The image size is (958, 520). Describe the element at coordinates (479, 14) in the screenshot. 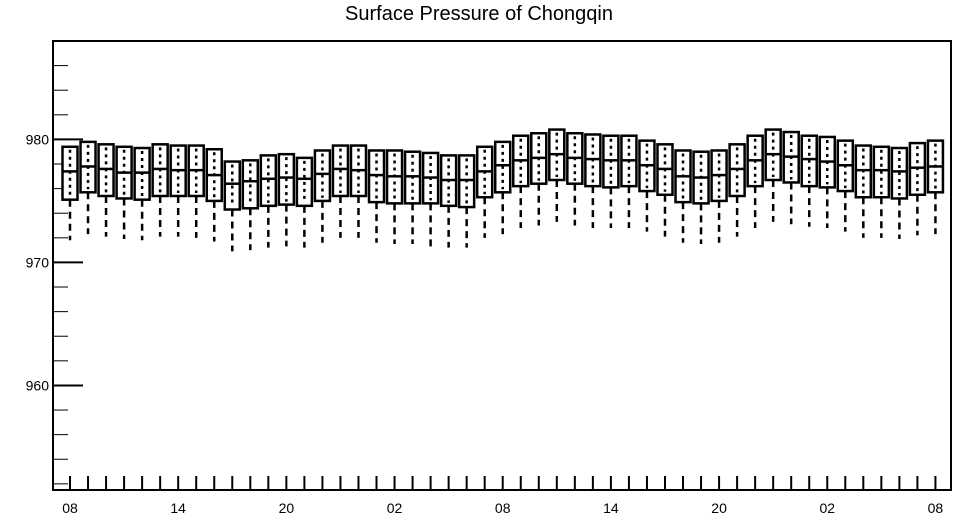

I see `chart-title: Surface Pressure of Chongqin` at that location.